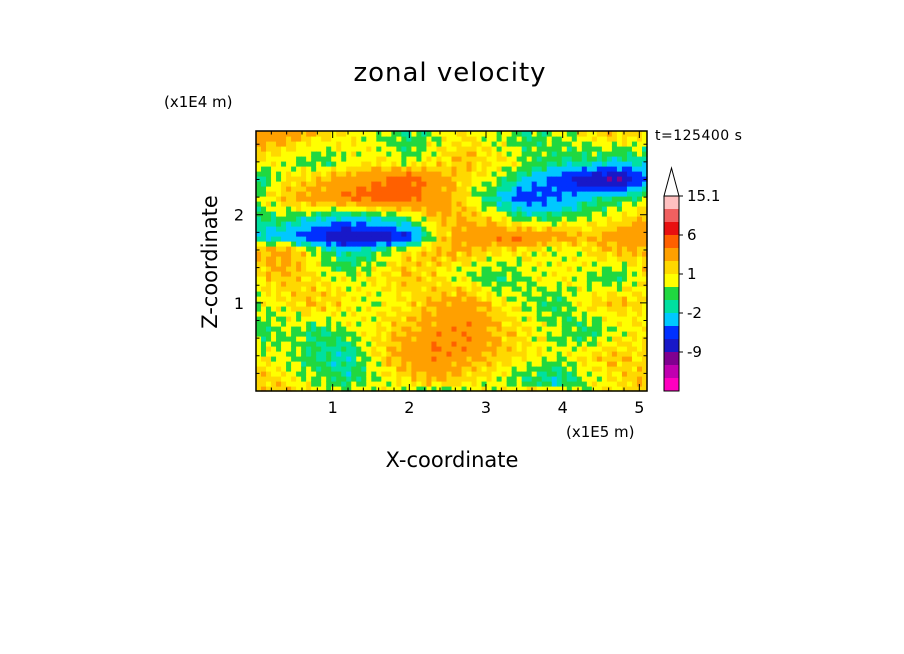 The height and width of the screenshot is (654, 904). What do you see at coordinates (639, 407) in the screenshot?
I see `x-tick-label: 5` at bounding box center [639, 407].